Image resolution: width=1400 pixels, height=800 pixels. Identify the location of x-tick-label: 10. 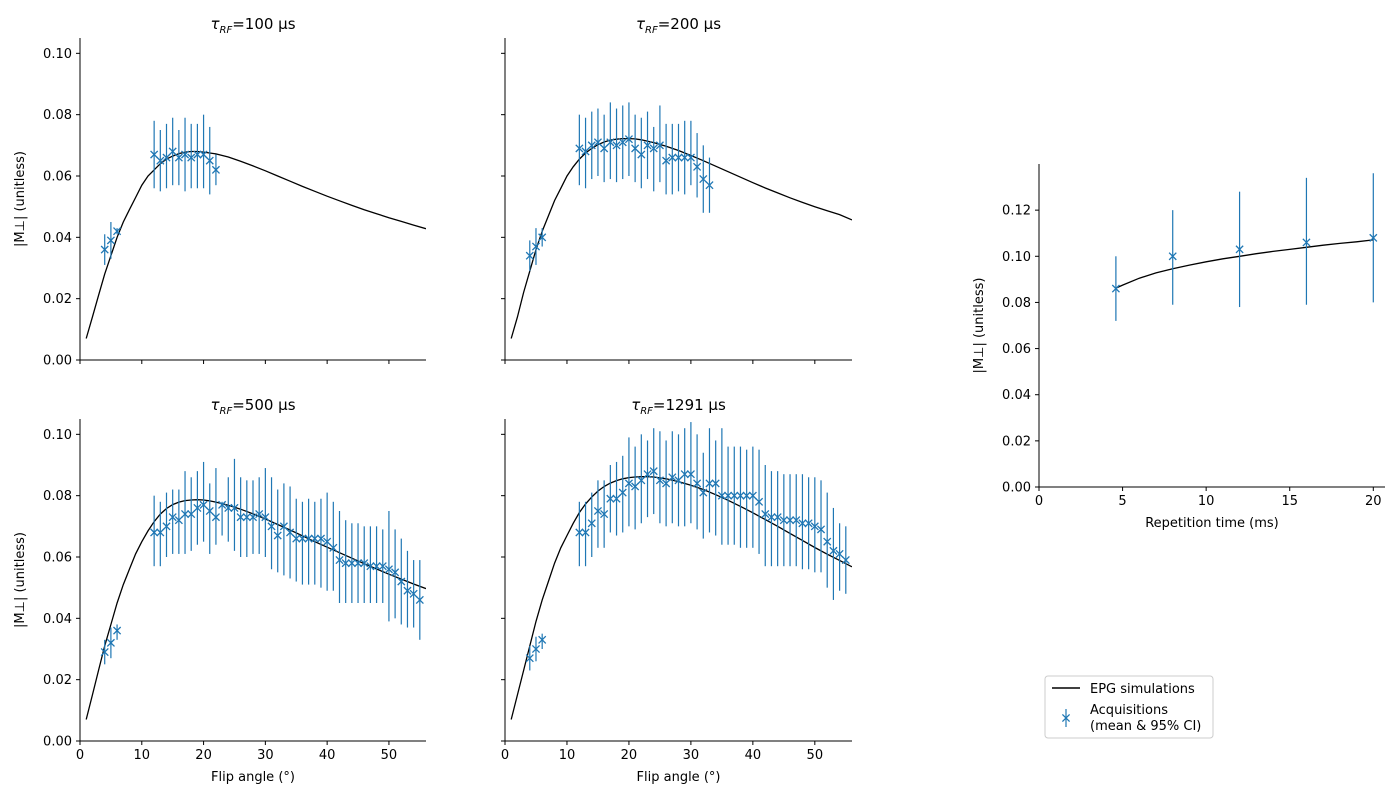
(567, 755).